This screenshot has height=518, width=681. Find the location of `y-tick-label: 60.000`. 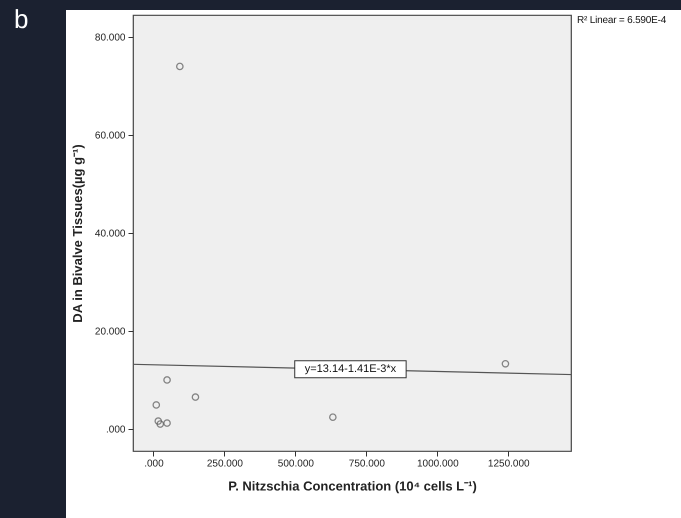

y-tick-label: 60.000 is located at coordinates (110, 136).